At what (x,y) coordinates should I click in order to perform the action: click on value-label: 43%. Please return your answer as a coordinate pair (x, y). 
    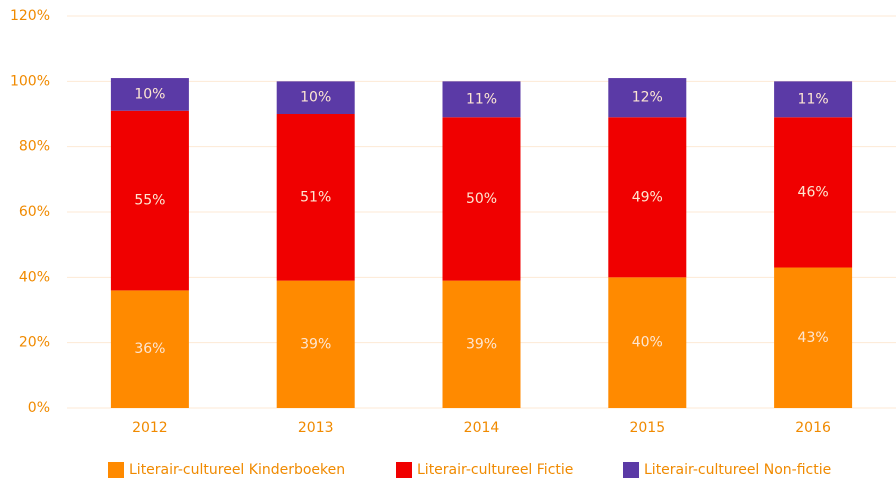
    Looking at the image, I should click on (813, 338).